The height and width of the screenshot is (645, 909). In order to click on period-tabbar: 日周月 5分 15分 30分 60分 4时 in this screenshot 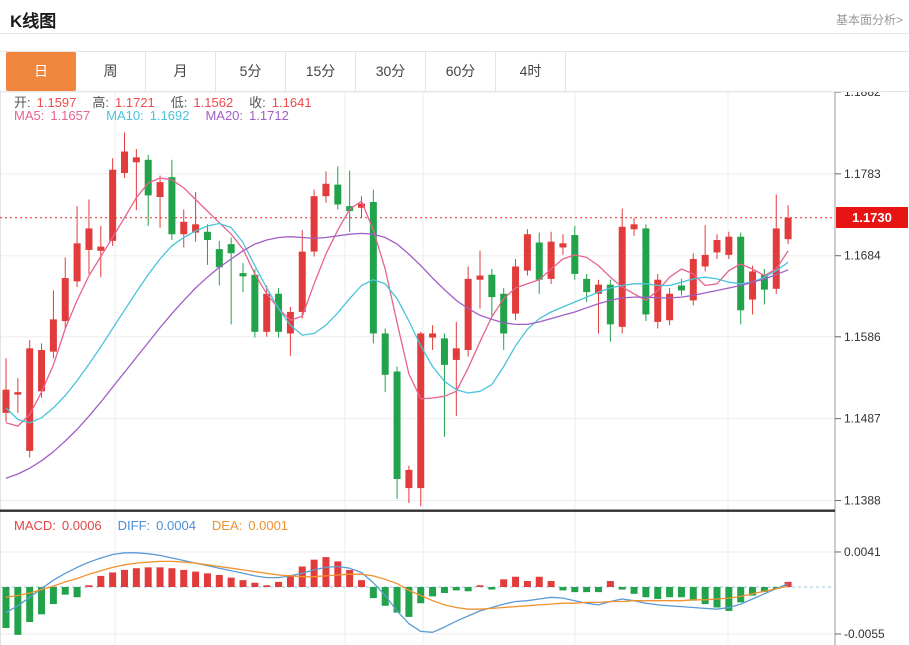, I will do `click(454, 71)`.